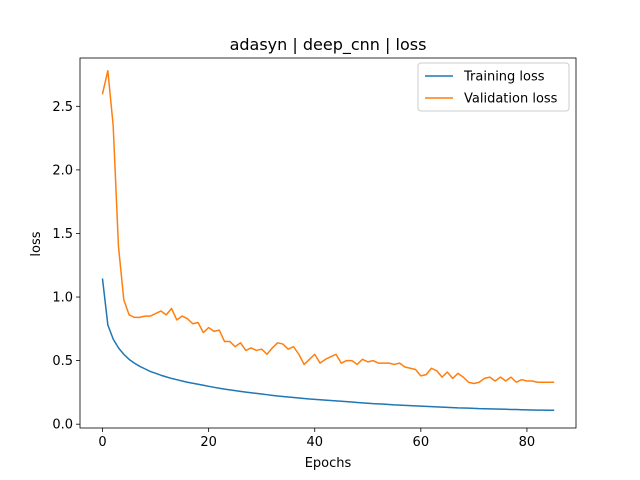  What do you see at coordinates (62, 361) in the screenshot?
I see `y-tick-label: 0.5` at bounding box center [62, 361].